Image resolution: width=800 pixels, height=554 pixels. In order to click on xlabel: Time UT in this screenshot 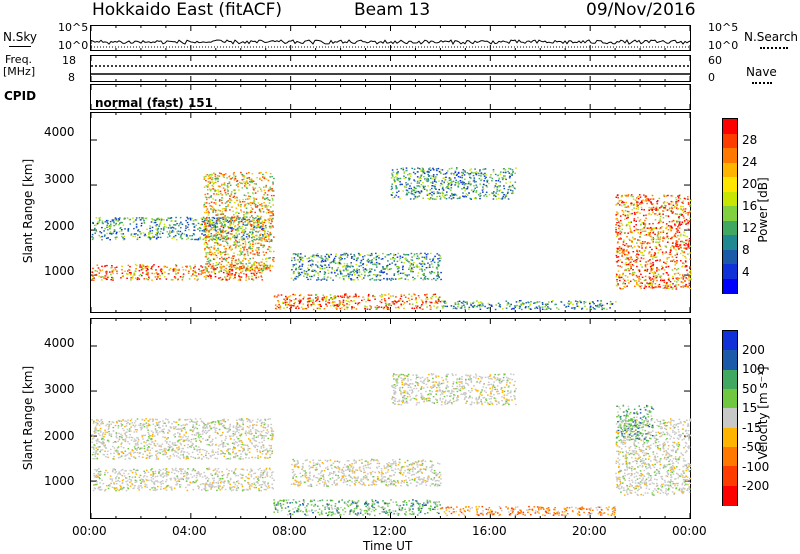, I will do `click(388, 546)`.